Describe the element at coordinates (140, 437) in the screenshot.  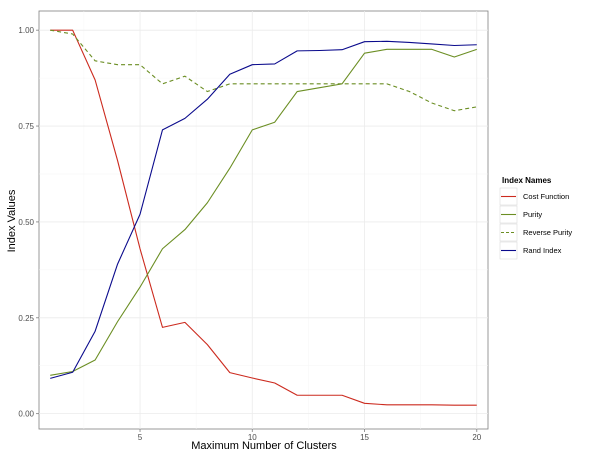
I see `x-tick-label: 5` at that location.